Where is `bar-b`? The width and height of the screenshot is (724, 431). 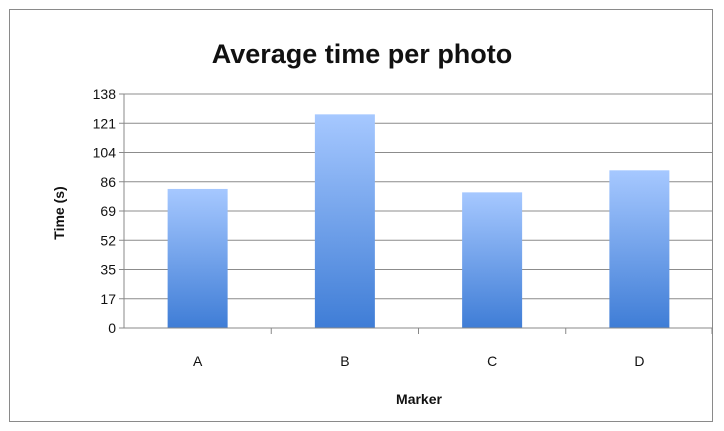 bar-b is located at coordinates (344, 221).